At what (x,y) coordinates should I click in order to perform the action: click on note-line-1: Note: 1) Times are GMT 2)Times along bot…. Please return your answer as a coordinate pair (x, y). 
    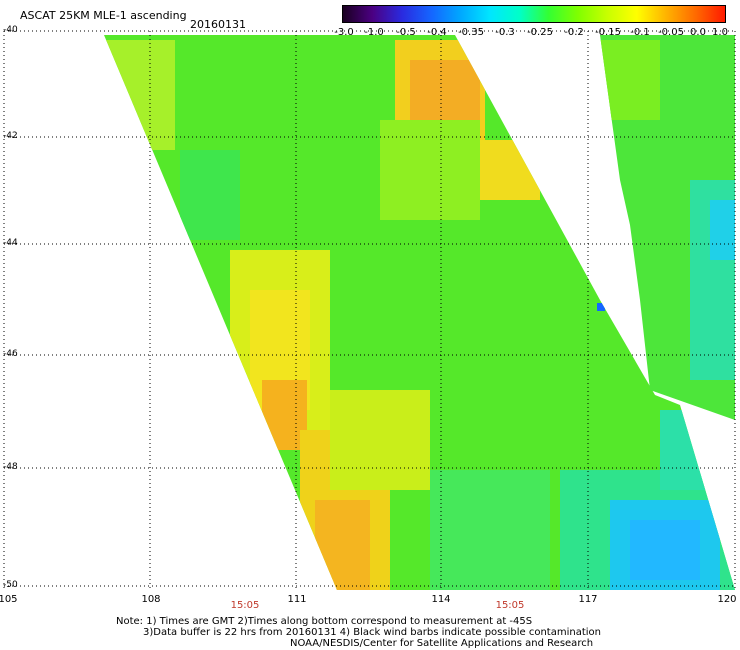
    Looking at the image, I should click on (324, 621).